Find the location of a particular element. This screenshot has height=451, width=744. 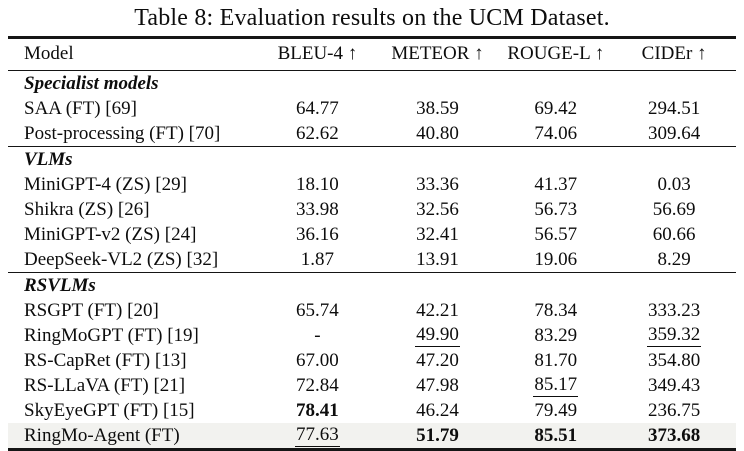

metric-value-text: 13.91 is located at coordinates (437, 259).